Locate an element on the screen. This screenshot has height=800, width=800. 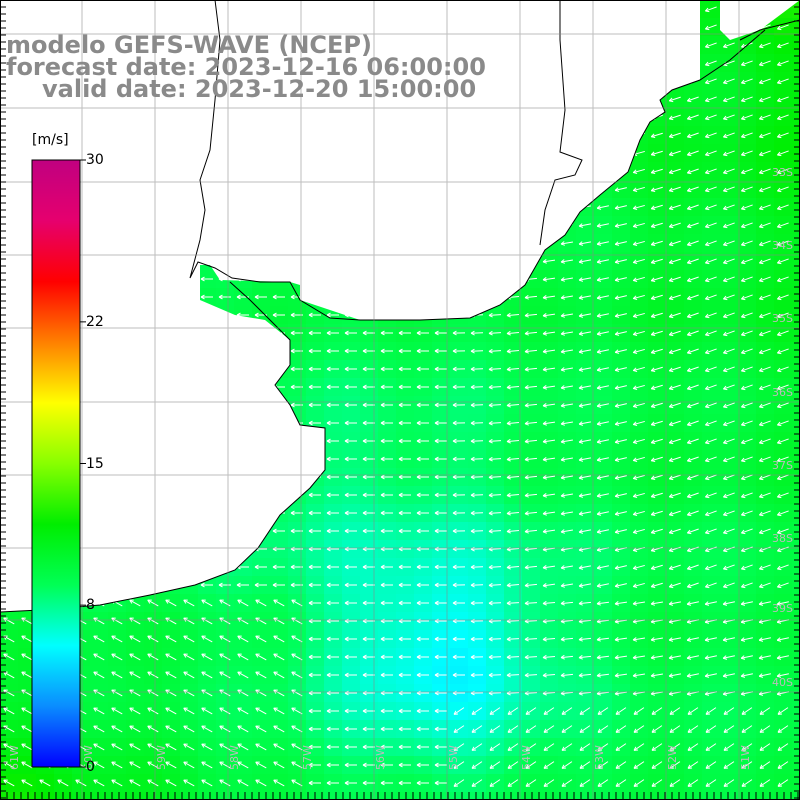
lon-label: 56W is located at coordinates (380, 757).